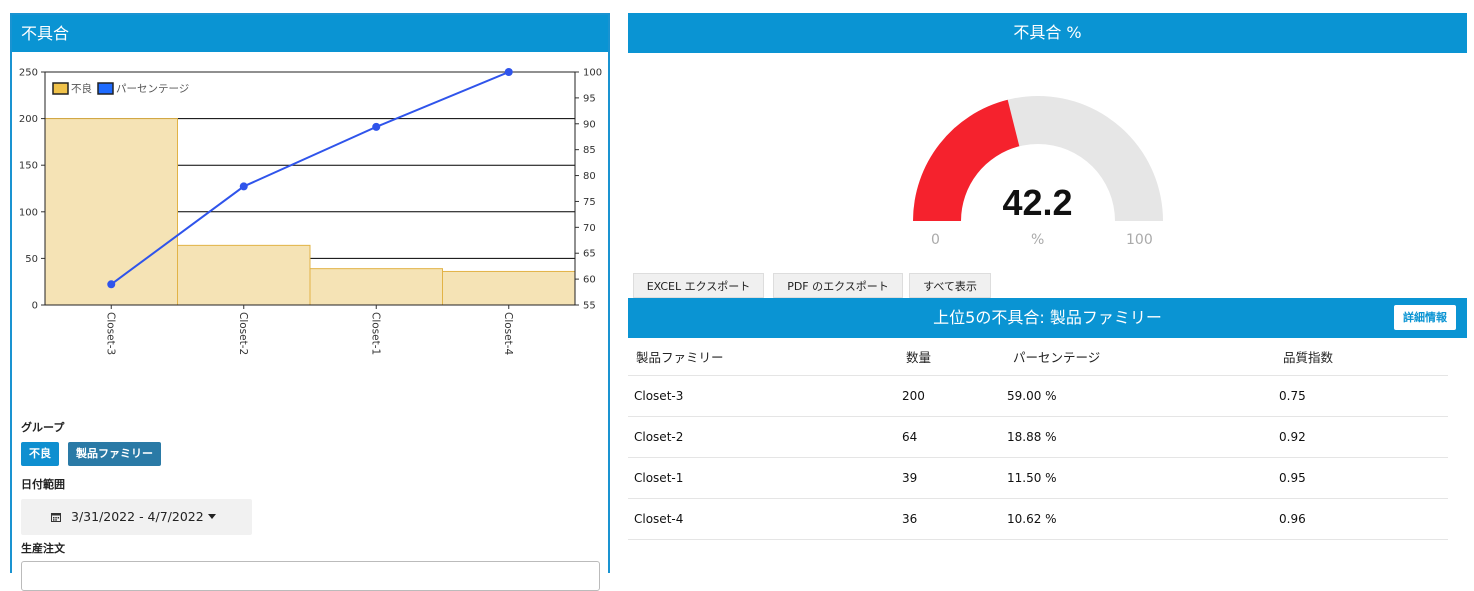 The height and width of the screenshot is (591, 1474). I want to click on top5-title-bar: 上位5の不具合: 製品ファミリー 詳細情報, so click(1047, 318).